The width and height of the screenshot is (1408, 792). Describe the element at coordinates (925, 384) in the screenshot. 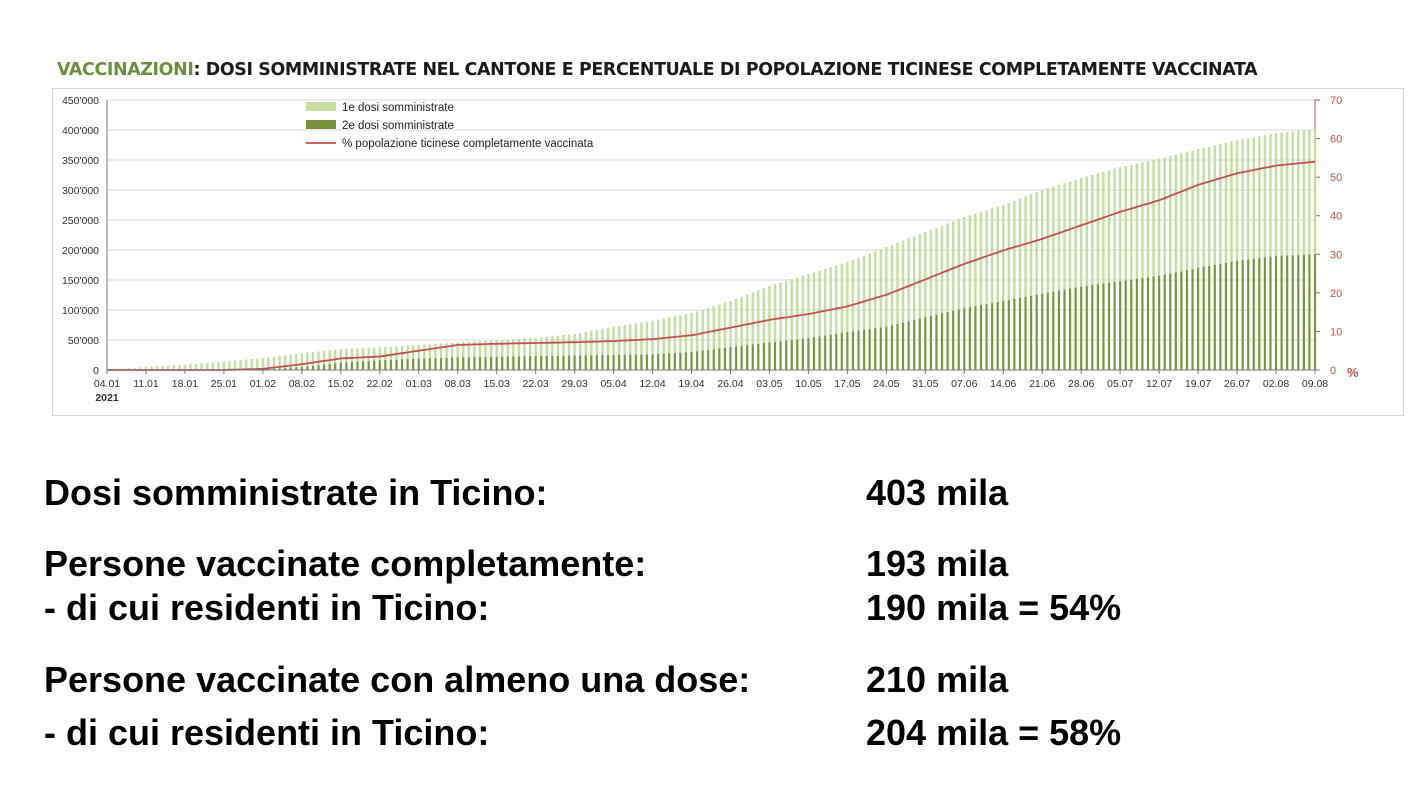

I see `x-tick-label: 31.05` at that location.